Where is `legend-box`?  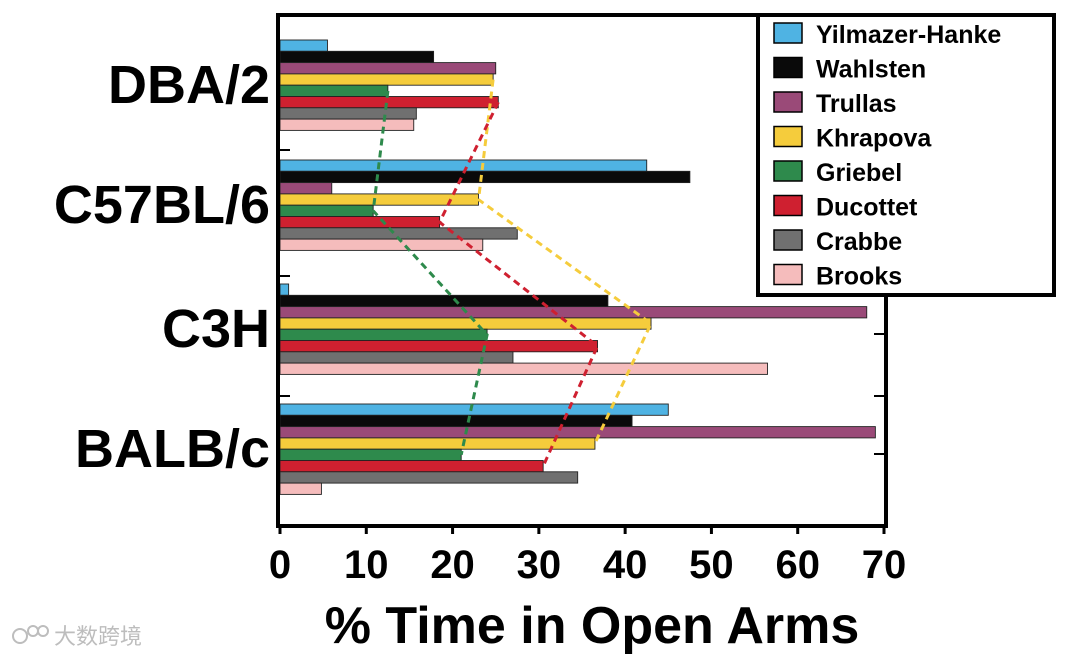 legend-box is located at coordinates (906, 155).